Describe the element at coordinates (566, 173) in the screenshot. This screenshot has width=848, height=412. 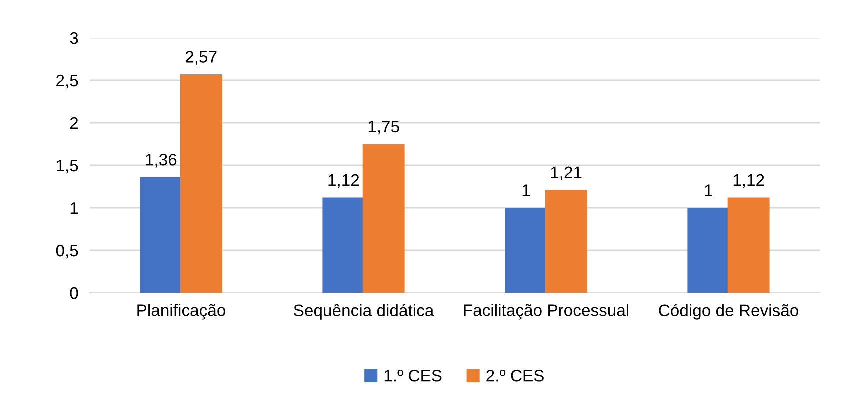
I see `data-label: 1,21` at that location.